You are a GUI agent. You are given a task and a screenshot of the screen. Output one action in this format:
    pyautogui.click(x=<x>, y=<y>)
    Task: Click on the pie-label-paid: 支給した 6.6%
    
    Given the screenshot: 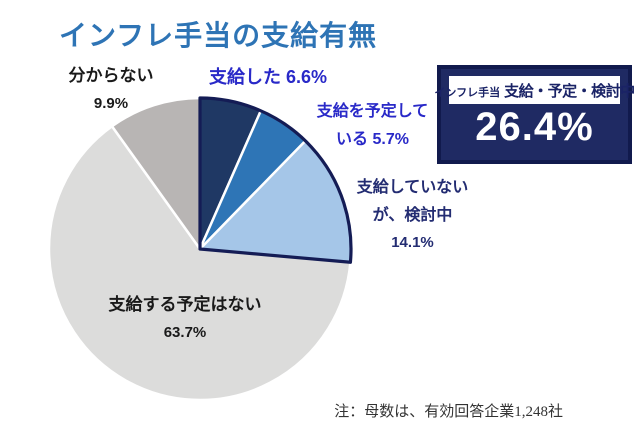 What is the action you would take?
    pyautogui.click(x=268, y=78)
    